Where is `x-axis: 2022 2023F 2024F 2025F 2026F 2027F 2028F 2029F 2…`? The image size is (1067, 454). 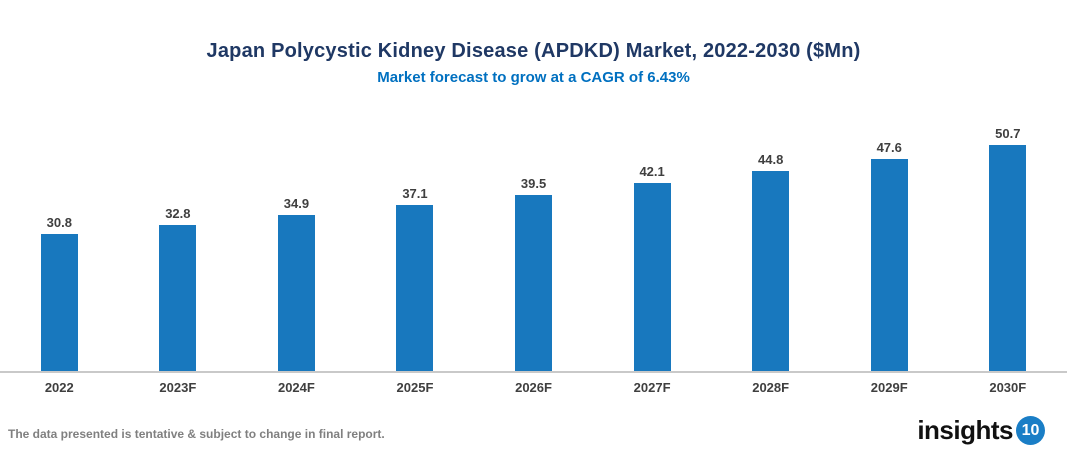 x-axis: 2022 2023F 2024F 2025F 2026F 2027F 2028F 2029F 2… is located at coordinates (533, 384).